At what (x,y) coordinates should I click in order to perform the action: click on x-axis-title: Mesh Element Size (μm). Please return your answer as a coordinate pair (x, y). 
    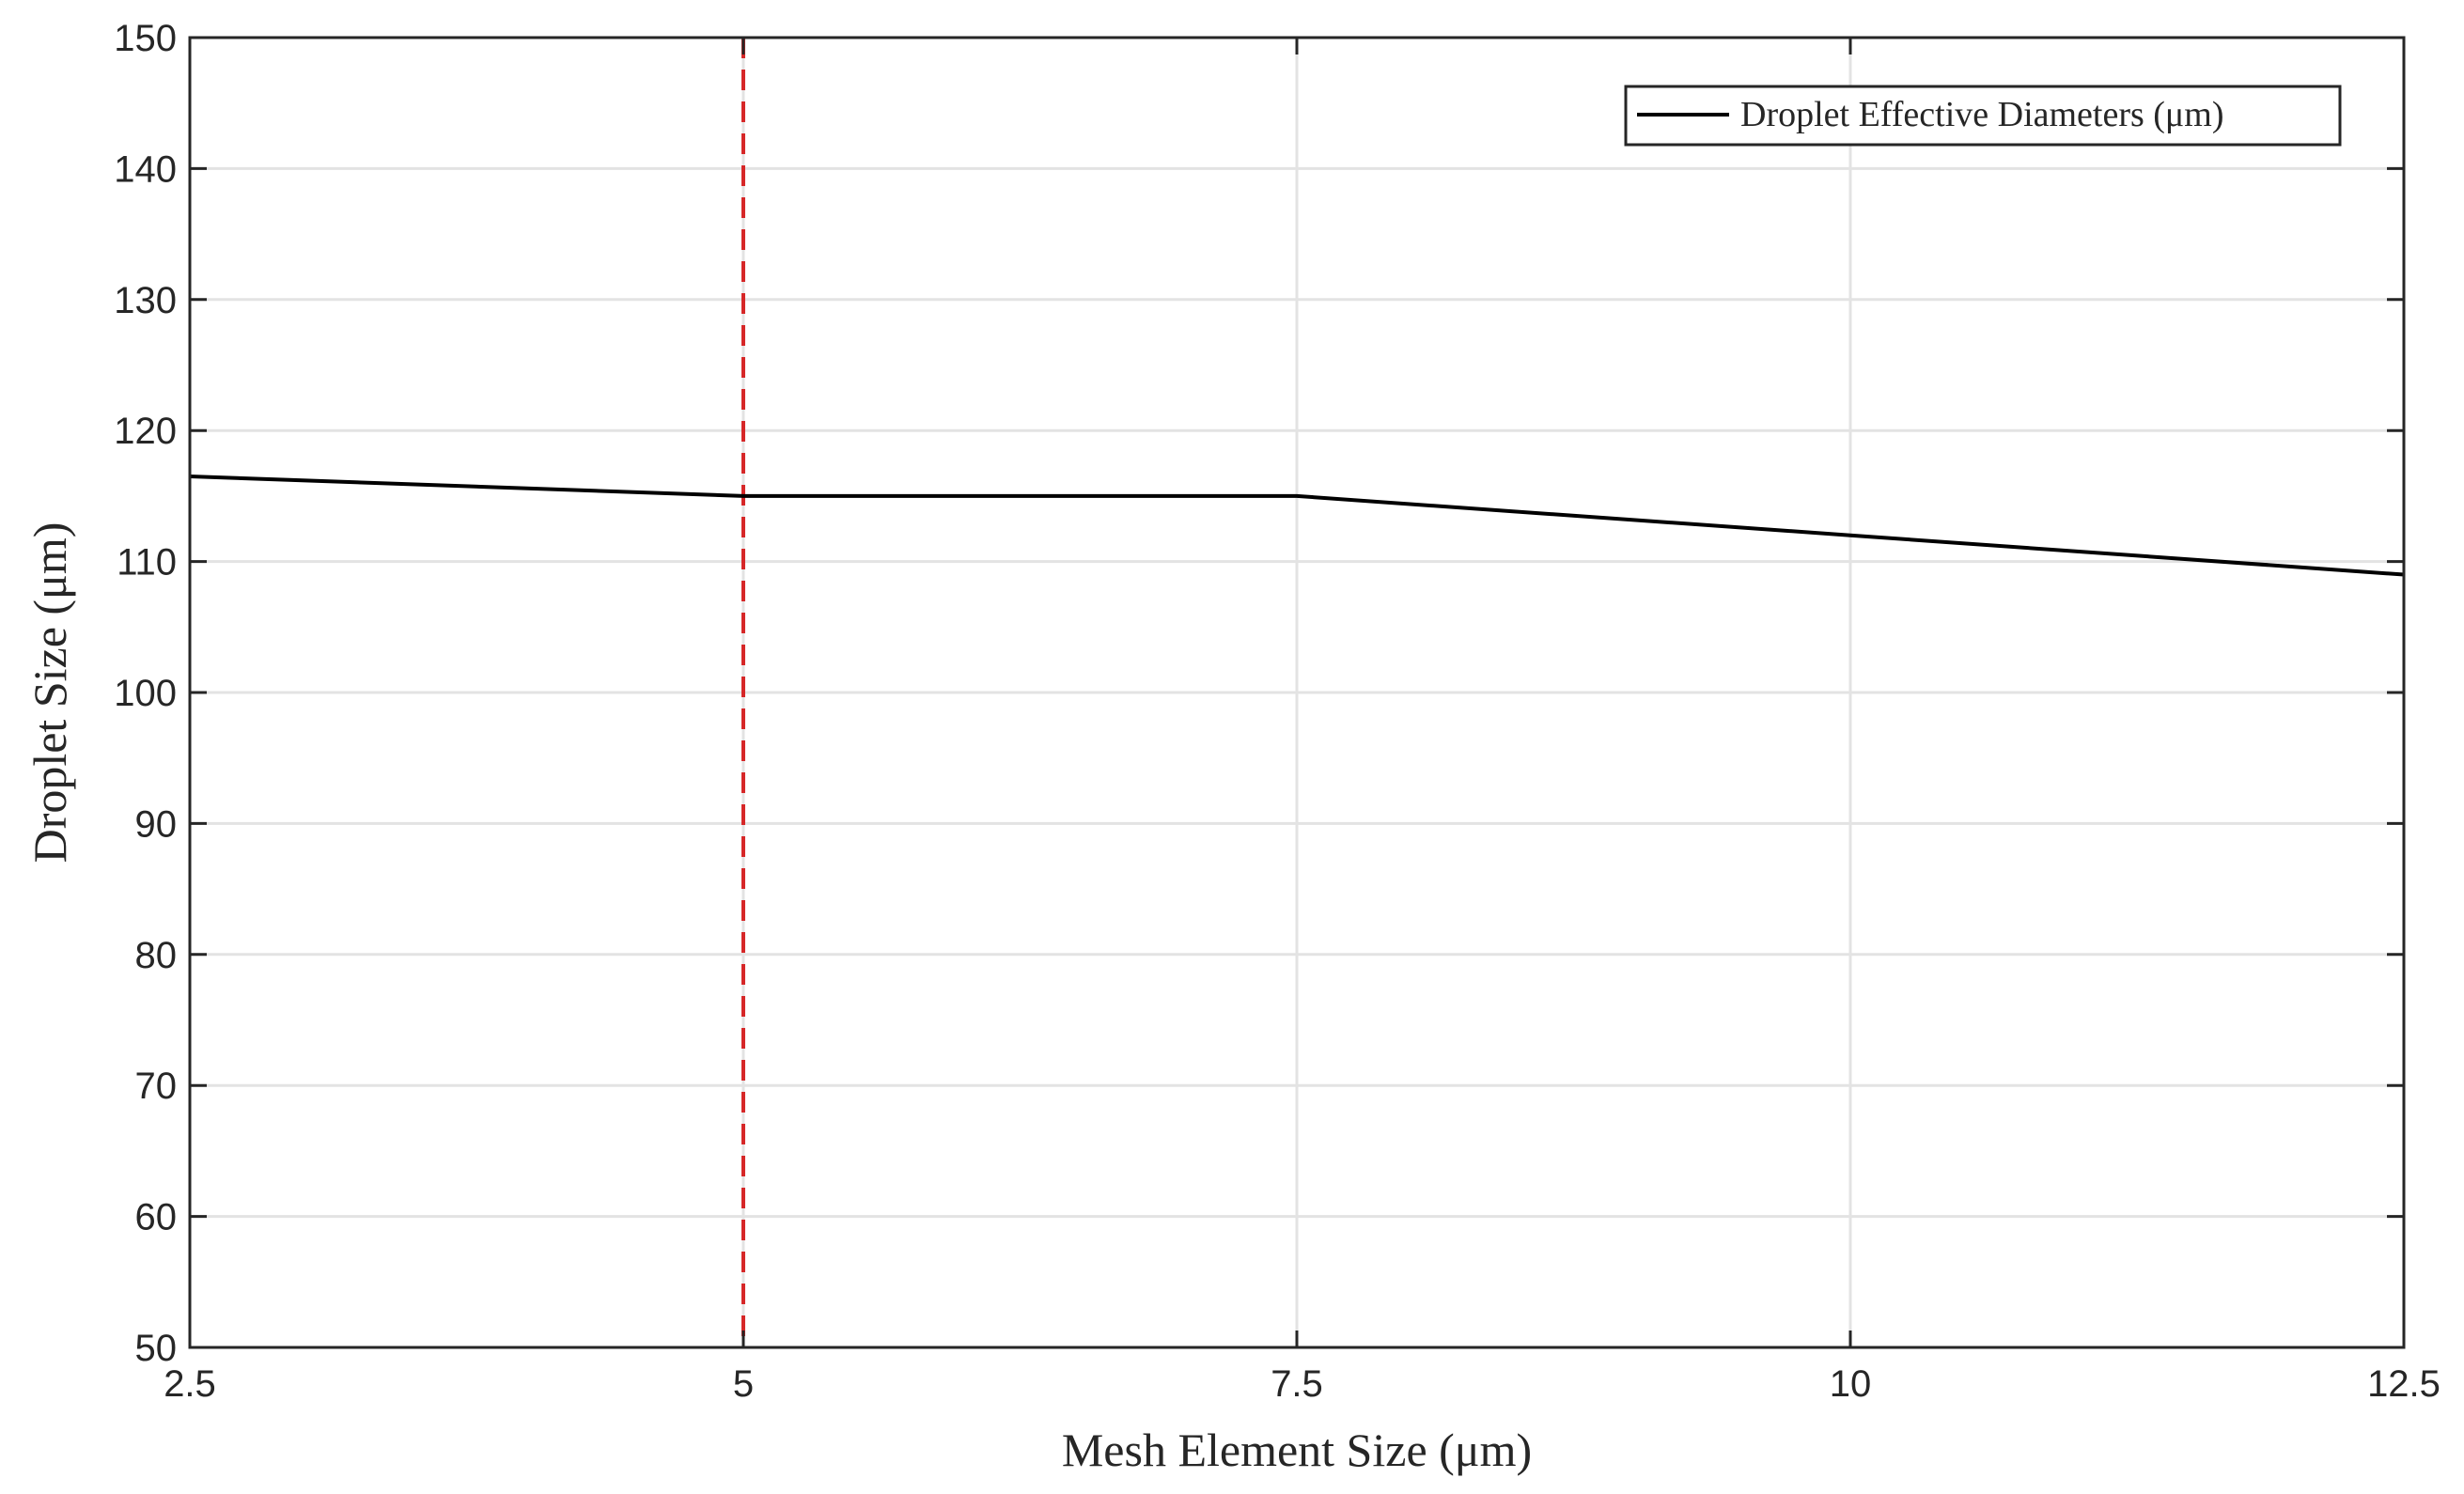
    Looking at the image, I should click on (1297, 1450).